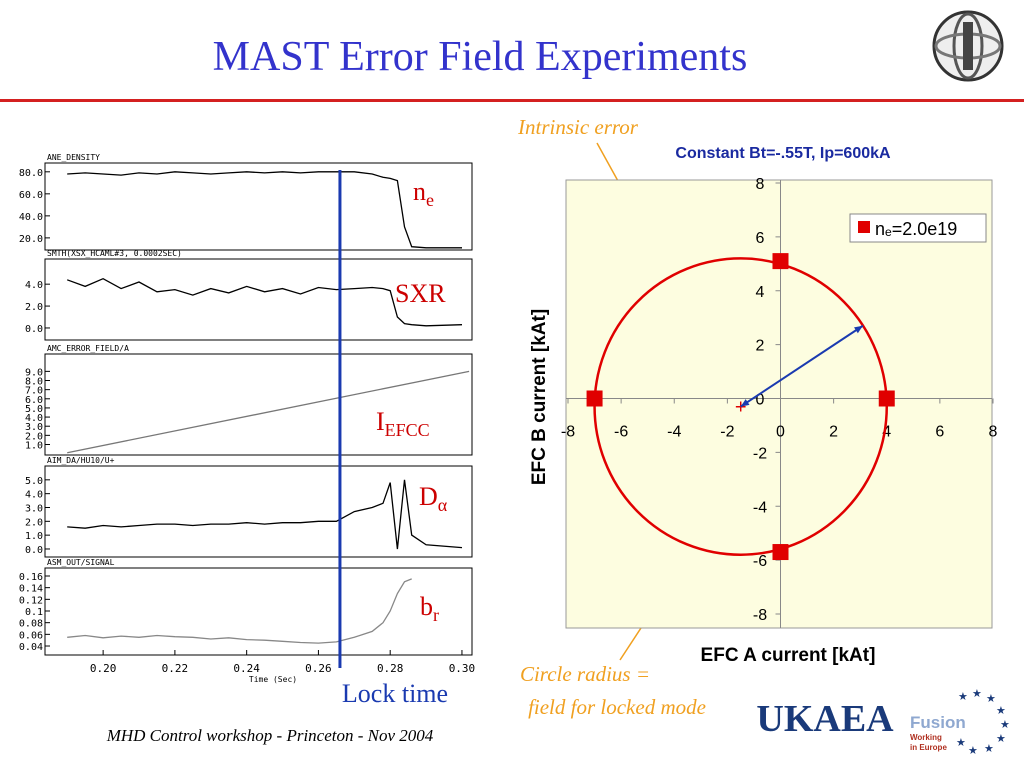  I want to click on trace-label-main: n, so click(419, 191).